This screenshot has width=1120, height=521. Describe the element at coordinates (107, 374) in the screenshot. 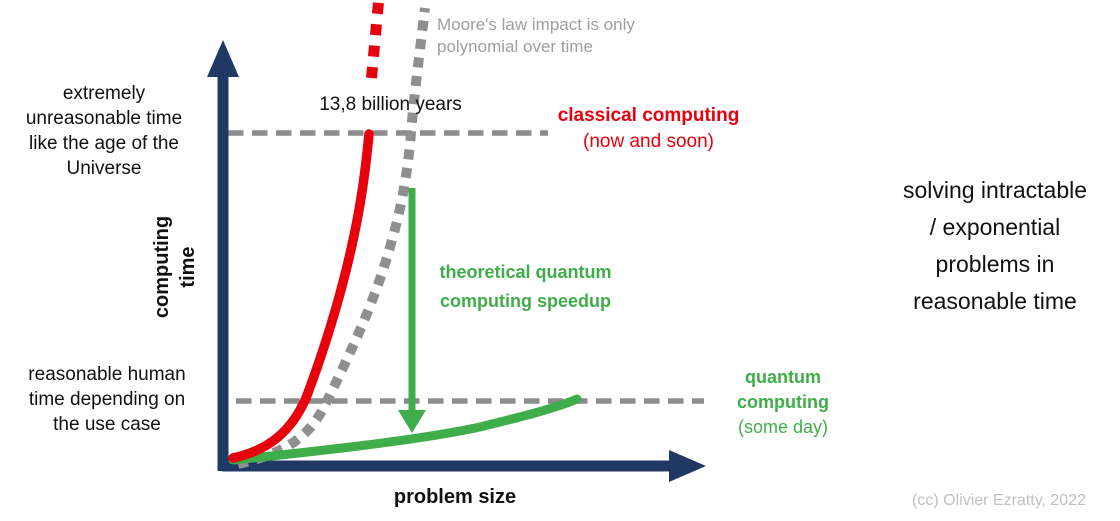

I see `reasonable-time-line: reasonable human` at that location.